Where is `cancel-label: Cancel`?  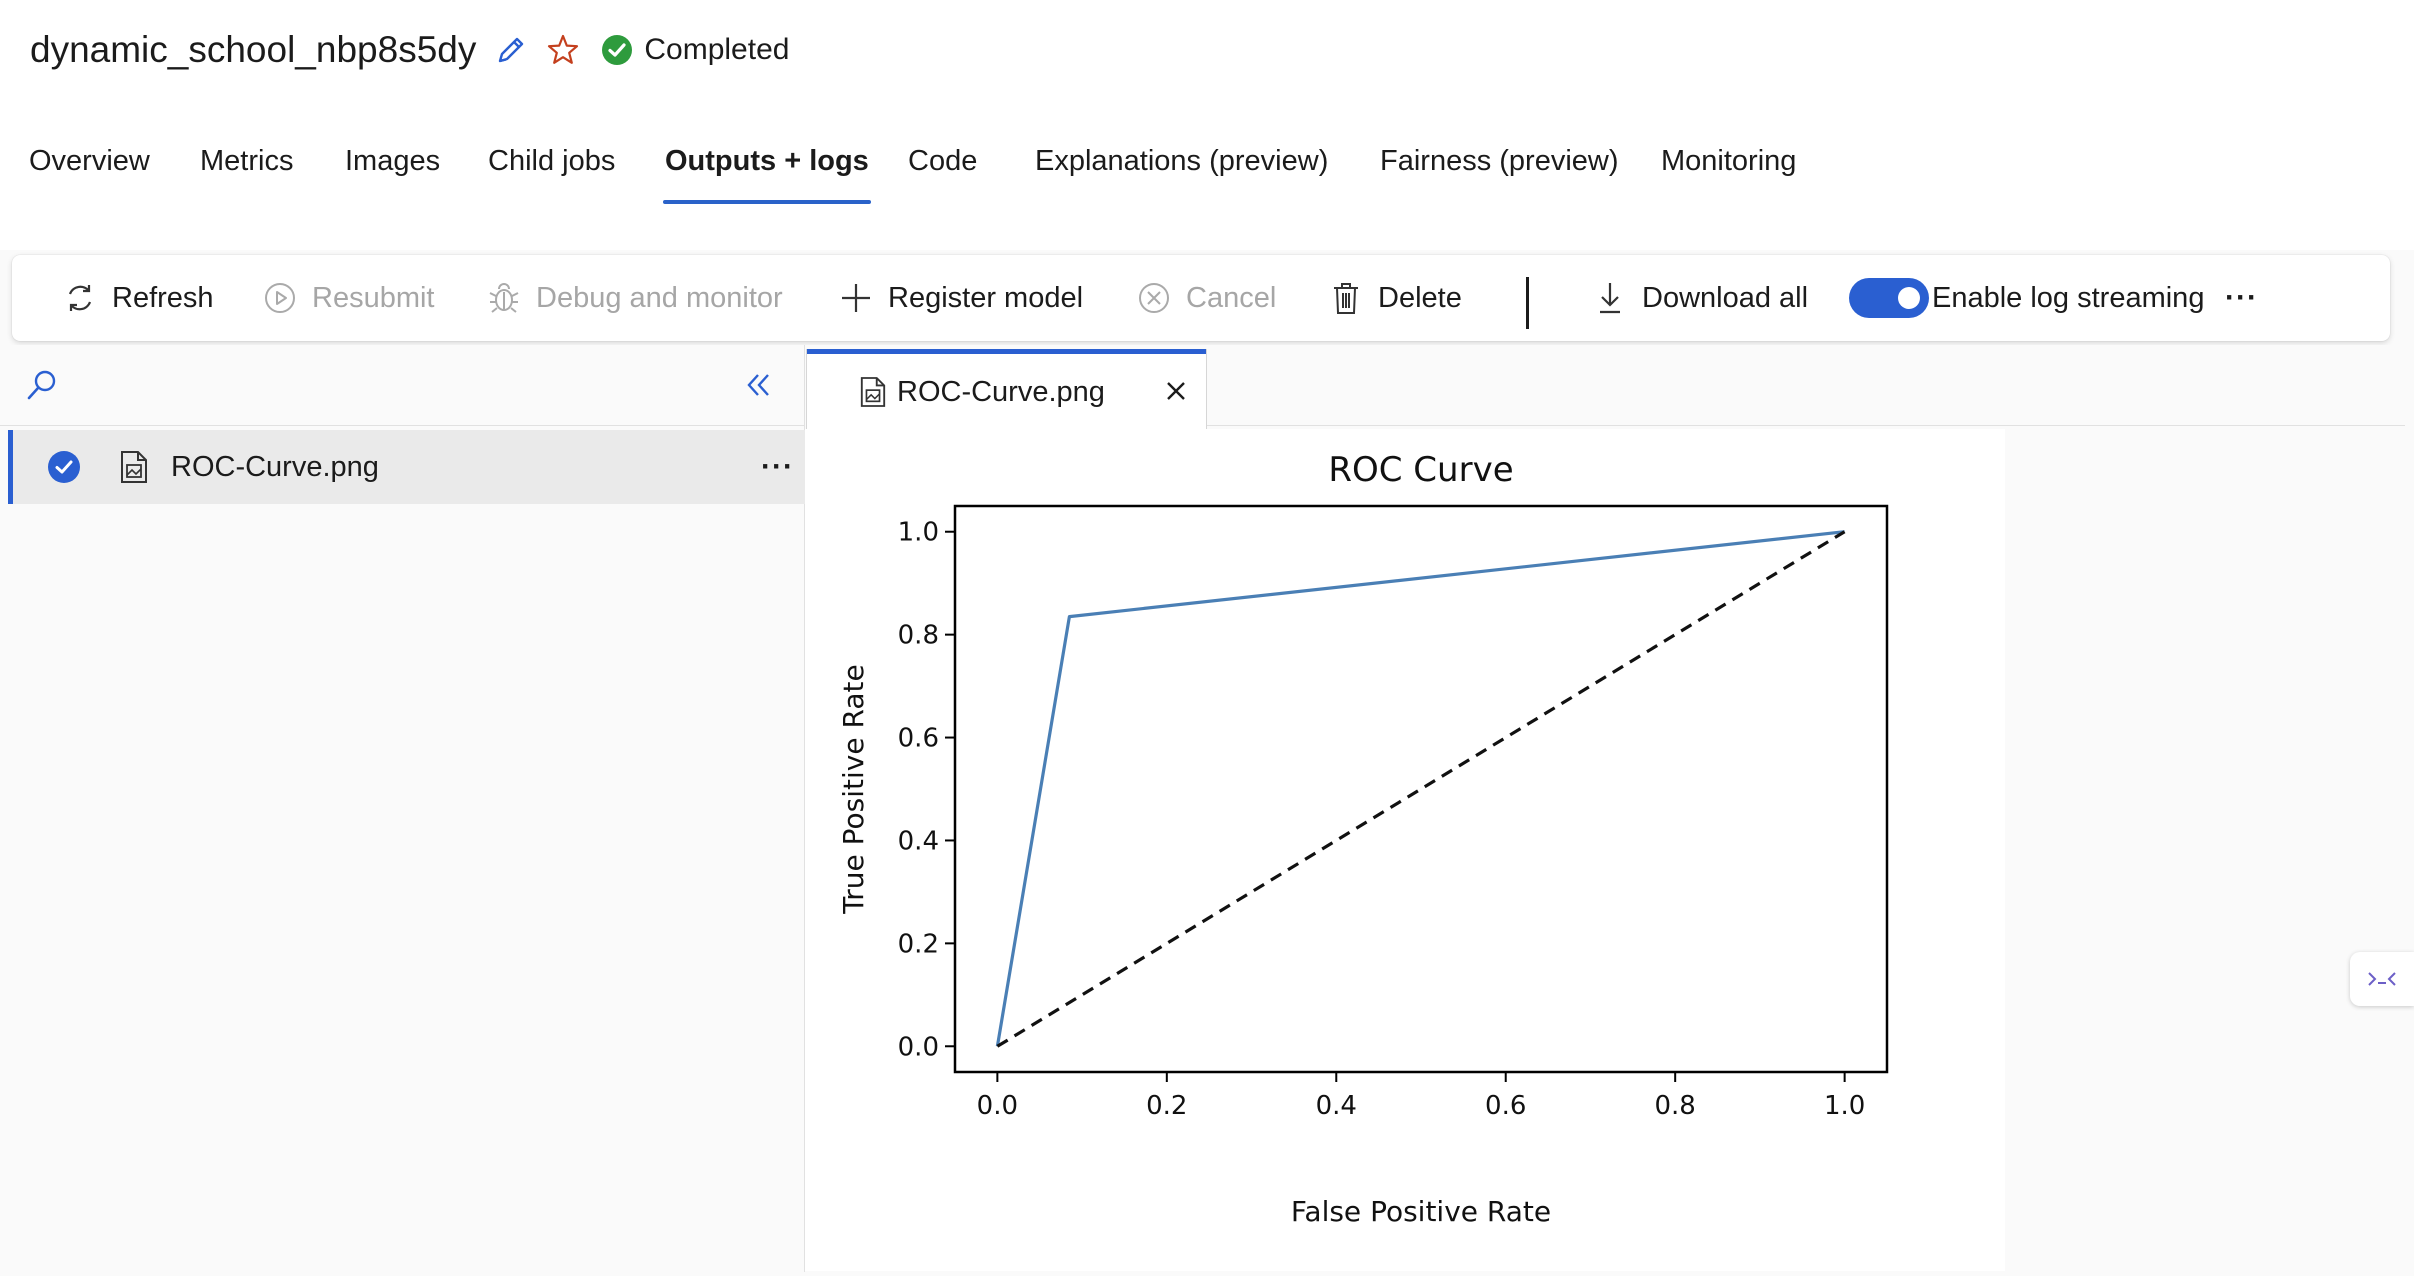 cancel-label: Cancel is located at coordinates (1231, 297).